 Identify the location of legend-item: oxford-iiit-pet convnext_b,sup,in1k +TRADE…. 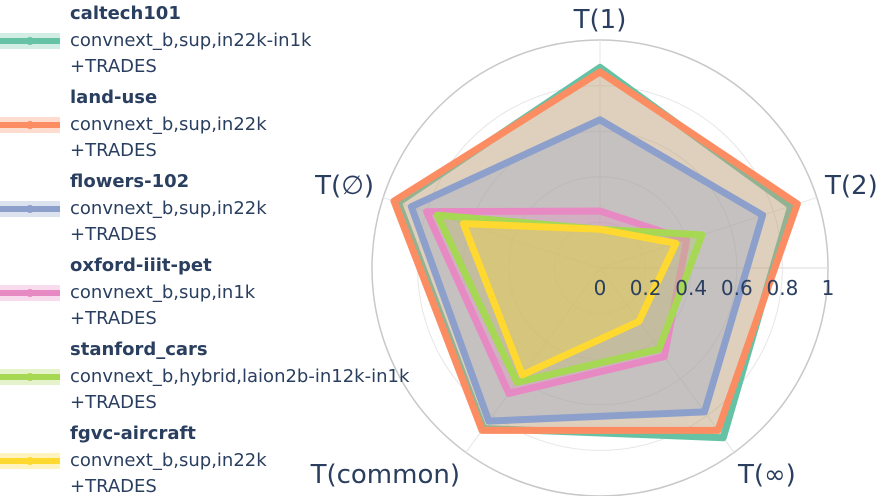
(235, 293).